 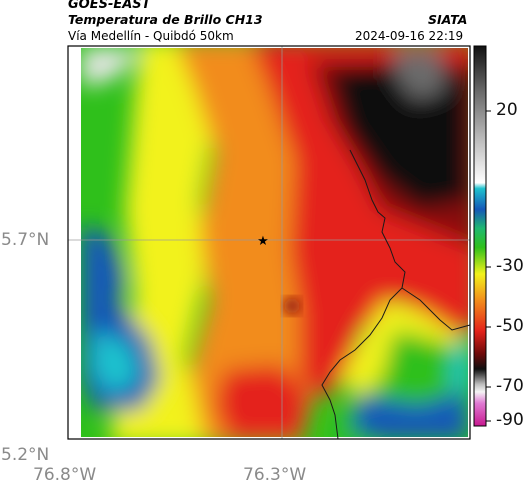 What do you see at coordinates (151, 36) in the screenshot?
I see `map-subtitle: Vía Medellín - Quibdó 50km` at bounding box center [151, 36].